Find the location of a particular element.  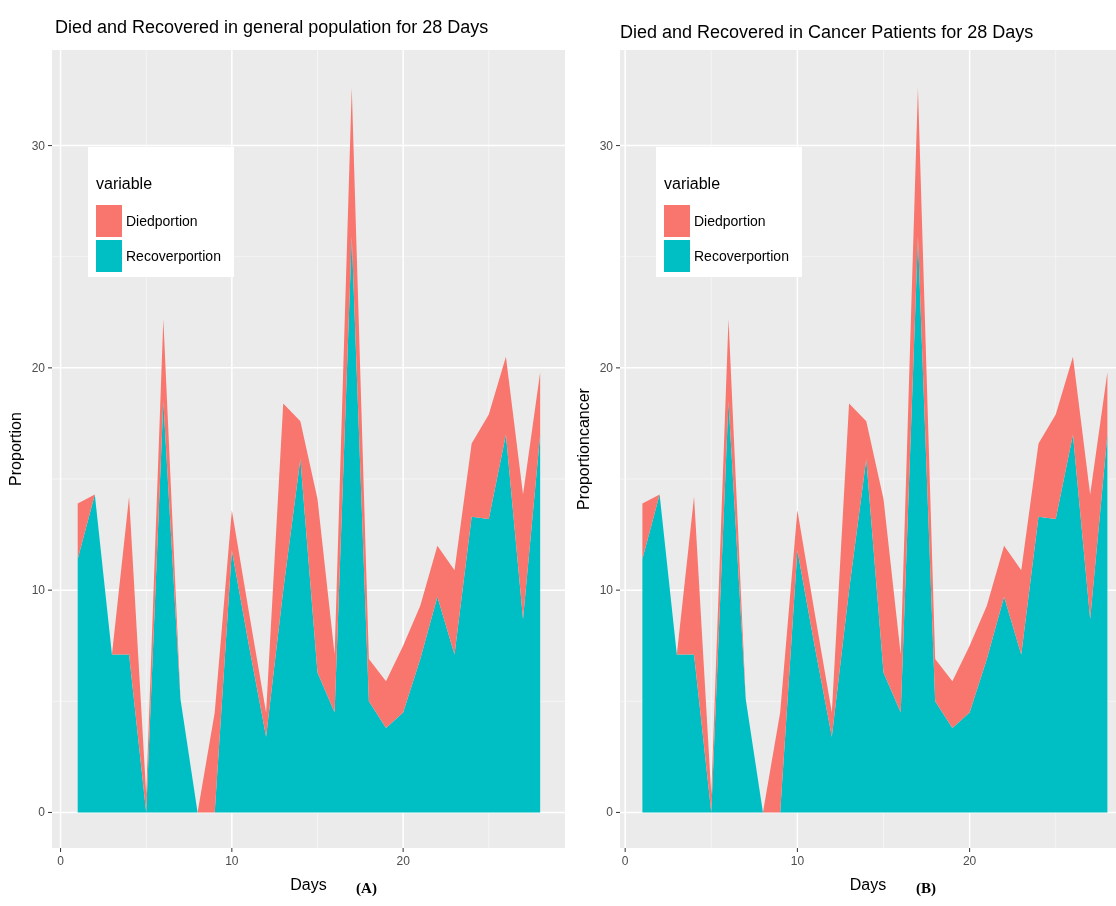

y-axis-title: Proportion is located at coordinates (15, 449).